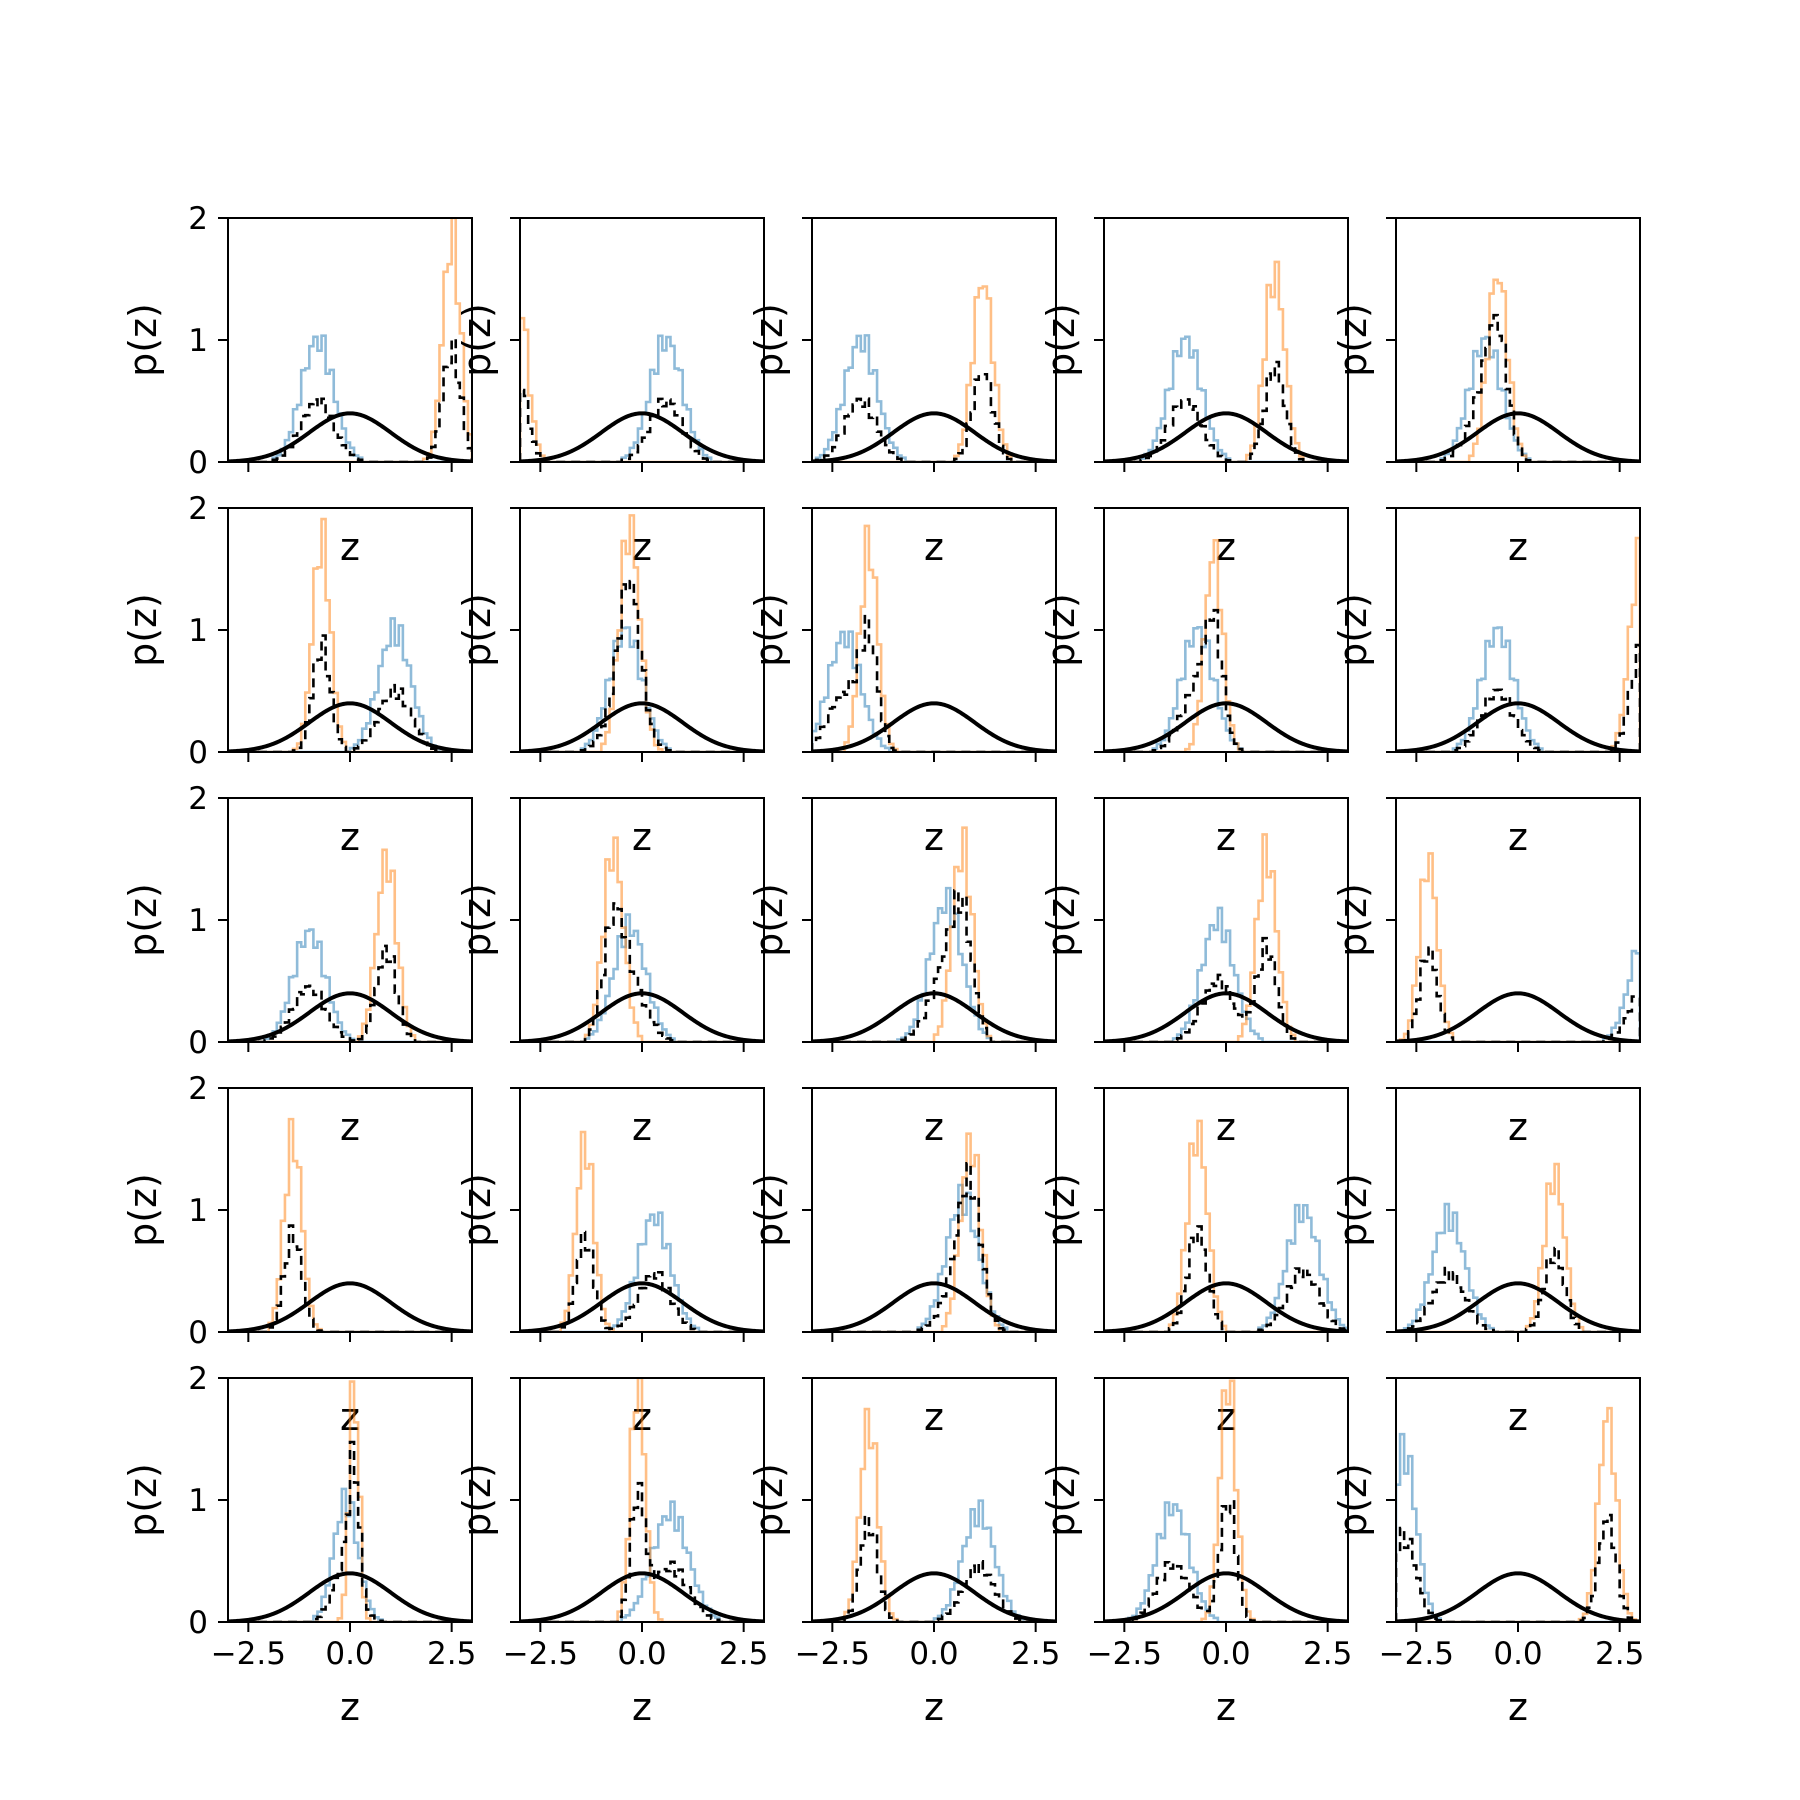 This screenshot has width=1800, height=1800. Describe the element at coordinates (1327, 1654) in the screenshot. I see `x-tick-label: 2.5` at that location.